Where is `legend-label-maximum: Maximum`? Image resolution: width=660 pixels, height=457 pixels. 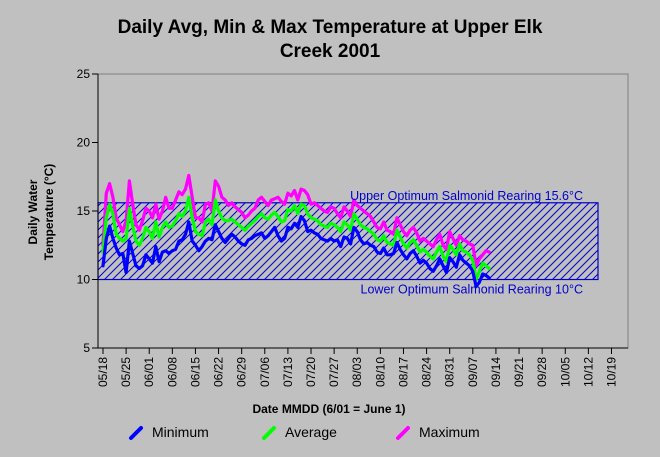
legend-label-maximum: Maximum is located at coordinates (449, 432).